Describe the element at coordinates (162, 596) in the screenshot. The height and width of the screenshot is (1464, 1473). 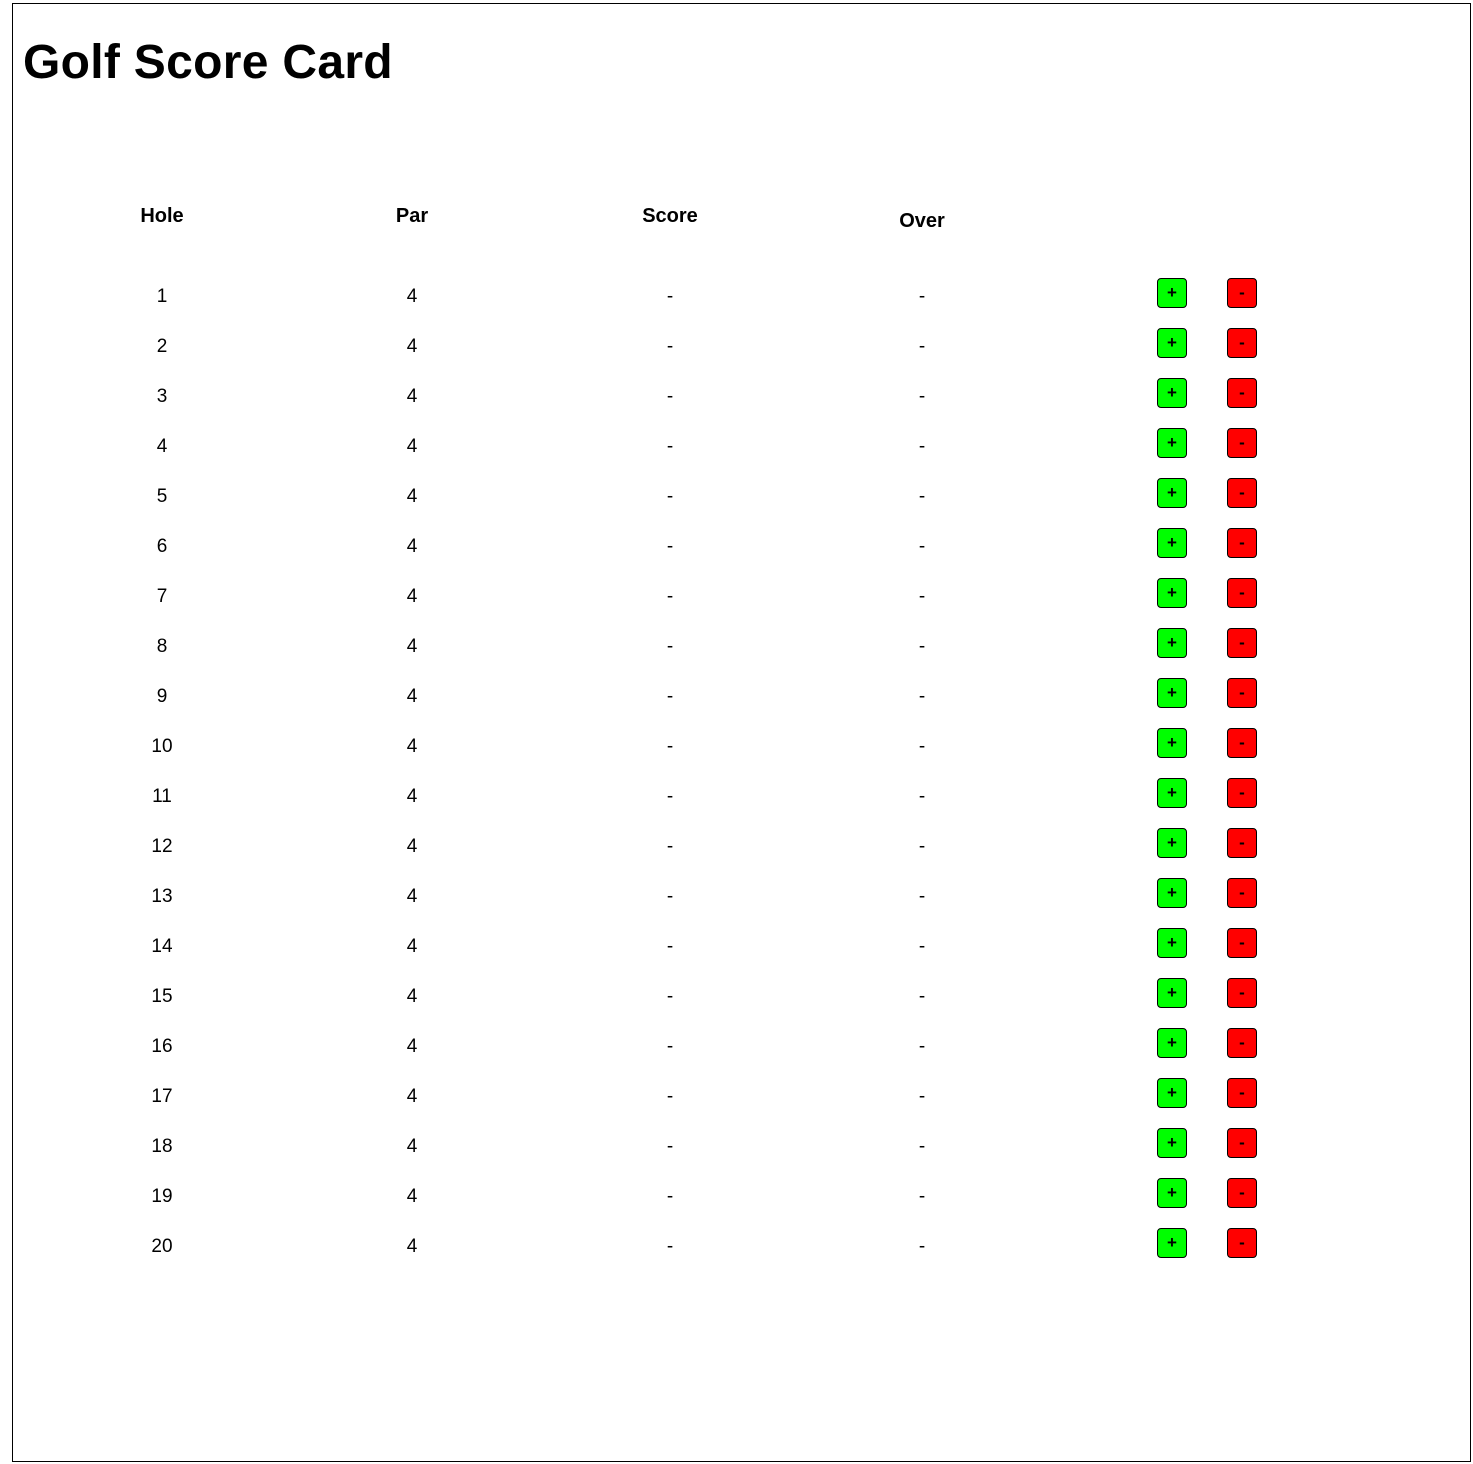
I see `hole-cell: 7` at that location.